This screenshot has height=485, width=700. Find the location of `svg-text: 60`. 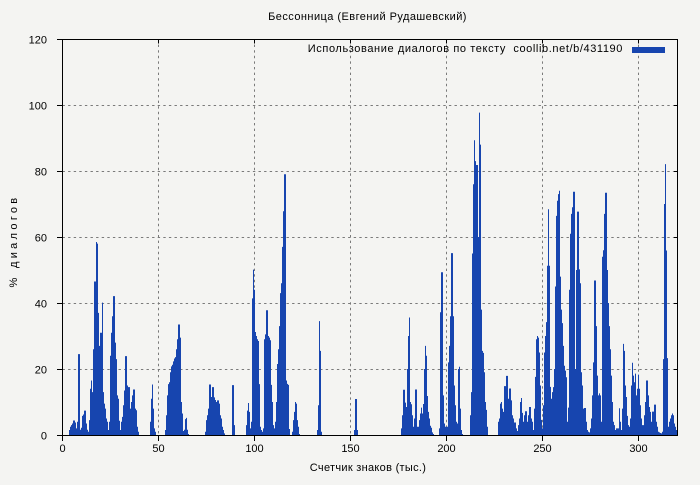

svg-text: 60 is located at coordinates (41, 239).